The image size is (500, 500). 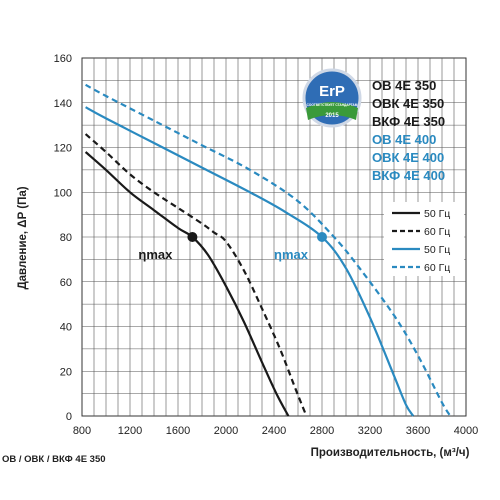 I want to click on erp-badge-icon: ErP СООТВЕТСТВУЕТ СТАНДАРТАМ 2015, so click(x=332, y=98).